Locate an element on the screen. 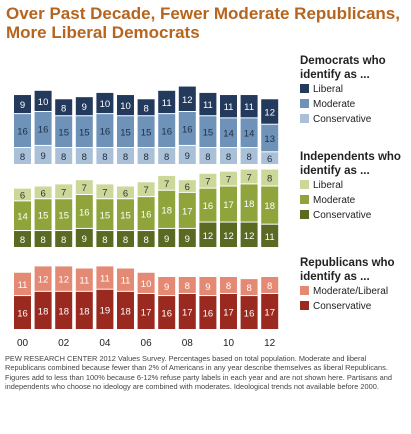 Image resolution: width=411 pixels, height=434 pixels. bar-0-2-2001 is located at coordinates (43, 154).